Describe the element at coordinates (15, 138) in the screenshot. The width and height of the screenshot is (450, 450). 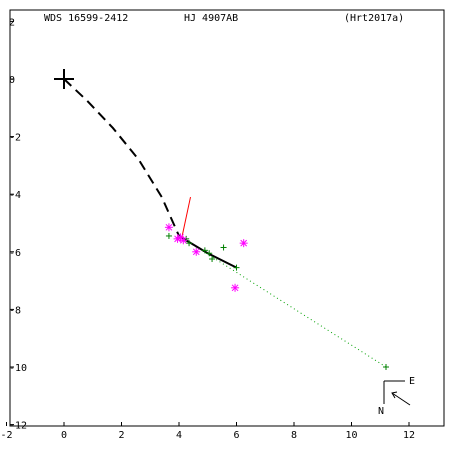
I see `y-tick-label: -2` at that location.